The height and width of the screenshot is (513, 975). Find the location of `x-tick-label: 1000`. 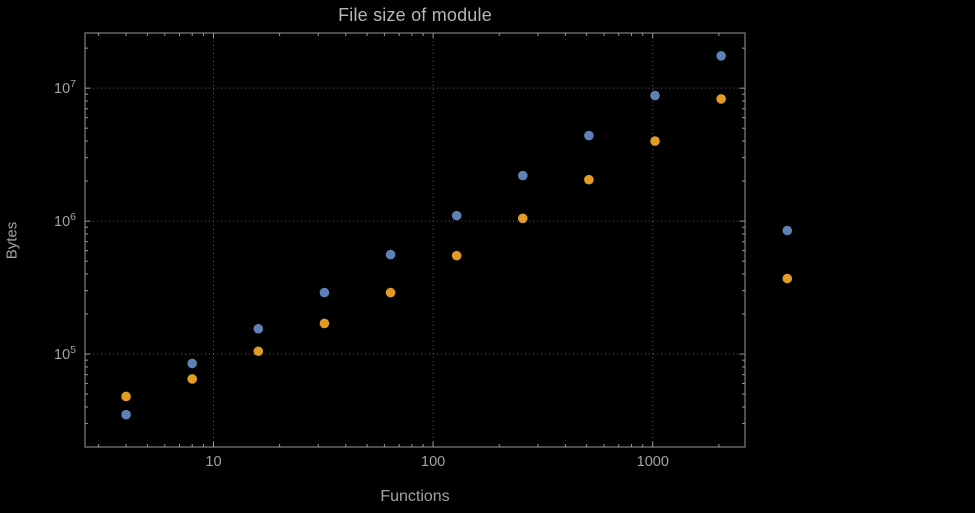

x-tick-label: 1000 is located at coordinates (653, 462).